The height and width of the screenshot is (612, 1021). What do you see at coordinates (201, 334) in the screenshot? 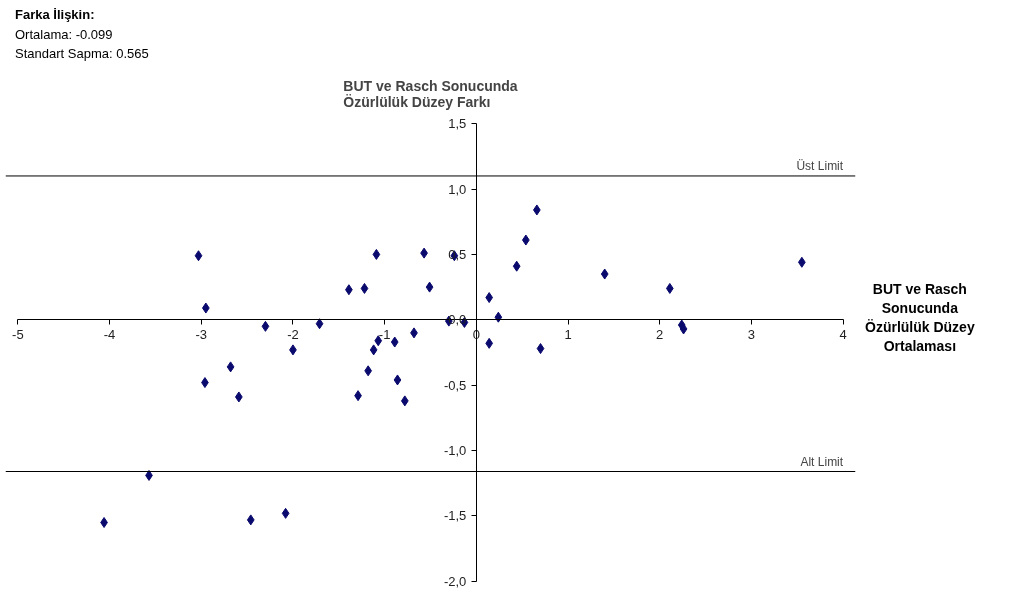
I see `x-tick-label: -3` at bounding box center [201, 334].